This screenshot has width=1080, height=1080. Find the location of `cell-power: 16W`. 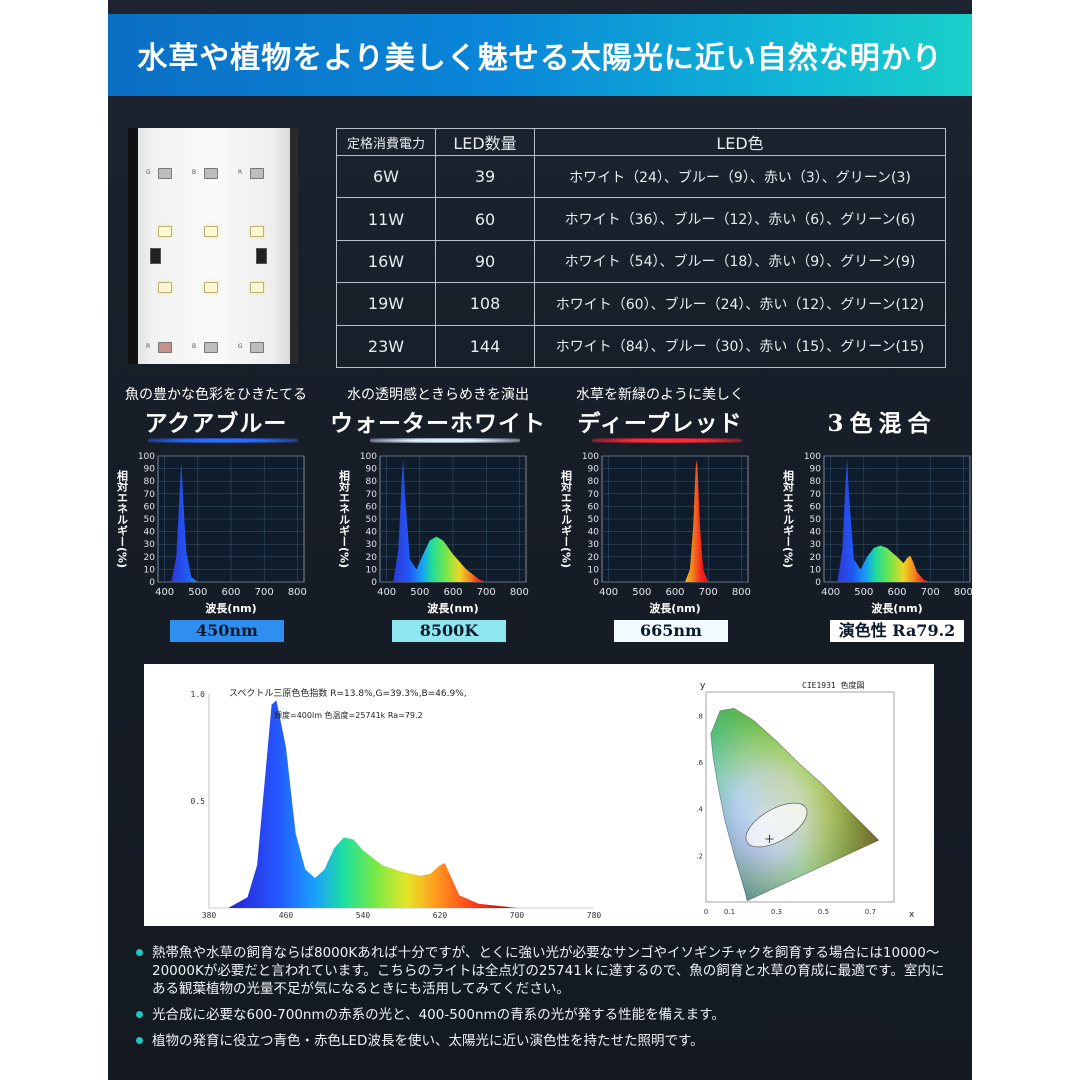

cell-power: 16W is located at coordinates (386, 261).